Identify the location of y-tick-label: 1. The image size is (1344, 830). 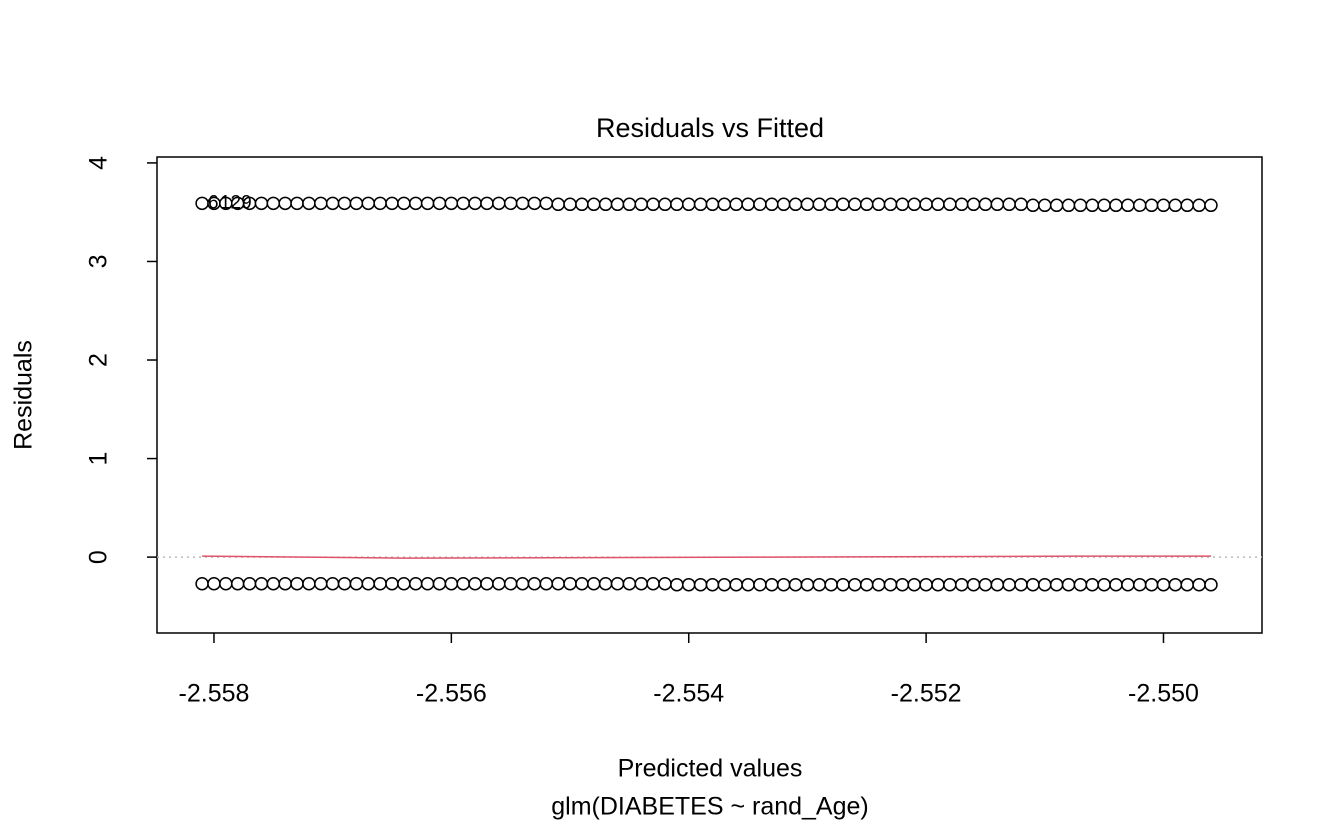
(99, 459).